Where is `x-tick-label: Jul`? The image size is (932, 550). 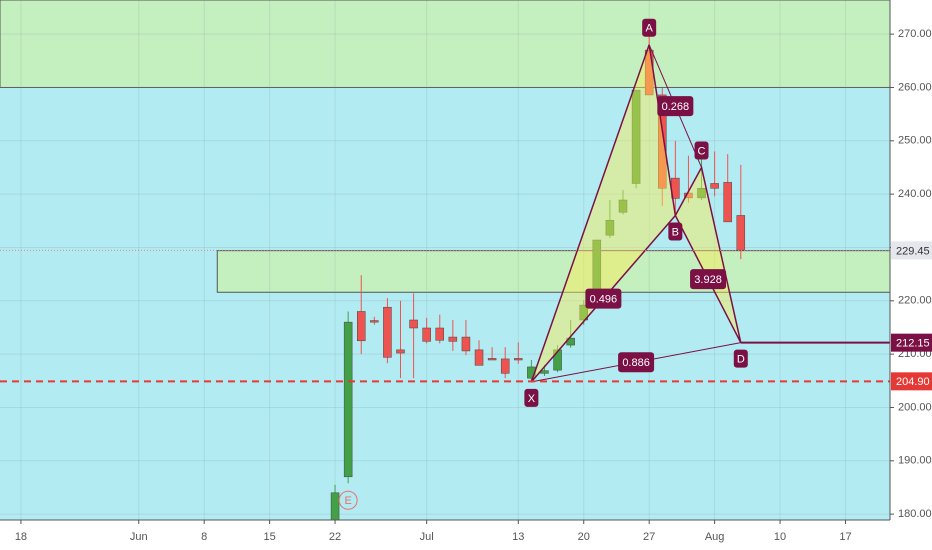
x-tick-label: Jul is located at coordinates (427, 537).